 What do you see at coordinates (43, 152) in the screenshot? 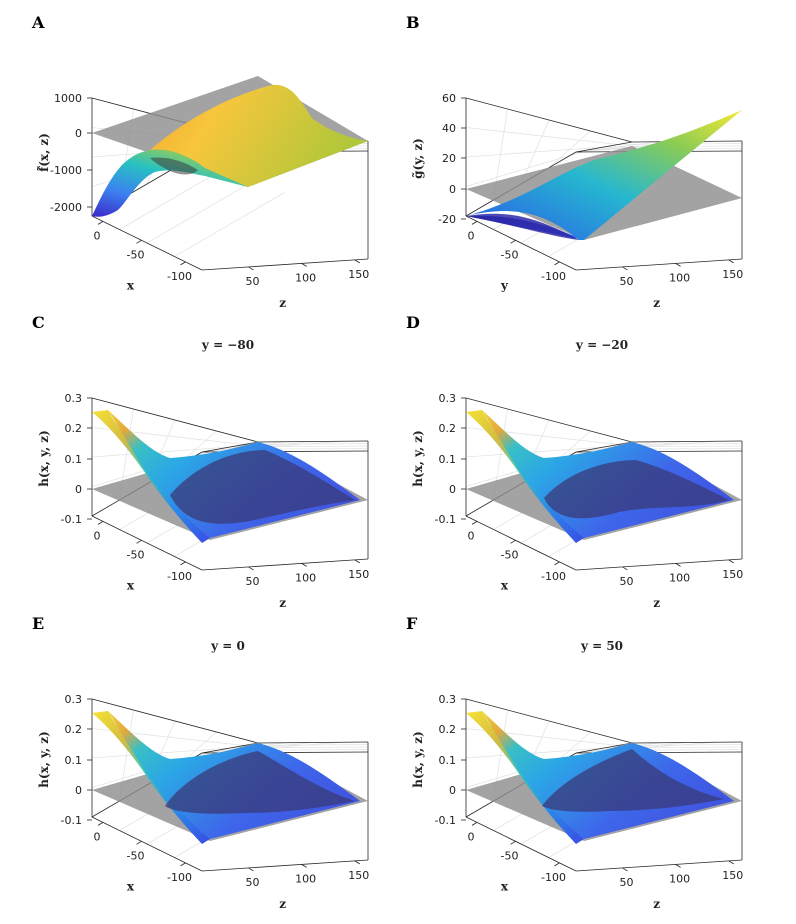
I see `z-axis-label: f̃(x, z)` at bounding box center [43, 152].